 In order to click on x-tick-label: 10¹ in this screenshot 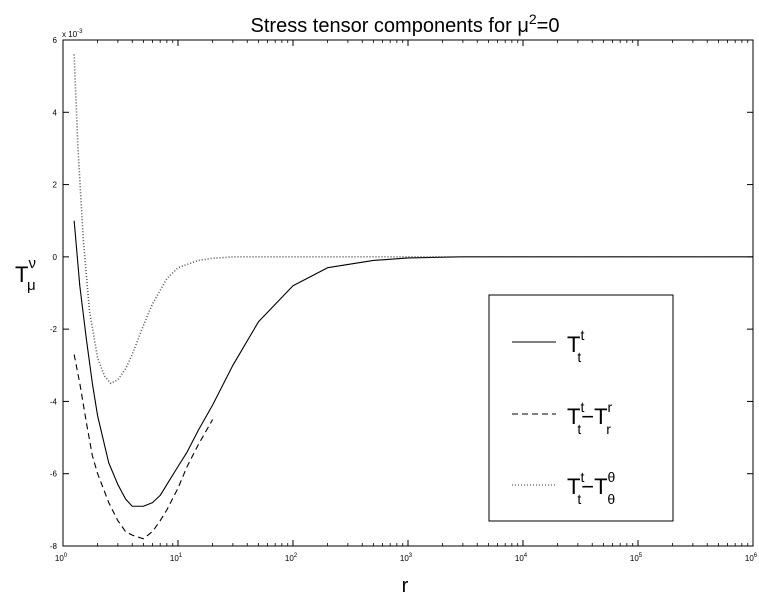, I will do `click(176, 558)`.